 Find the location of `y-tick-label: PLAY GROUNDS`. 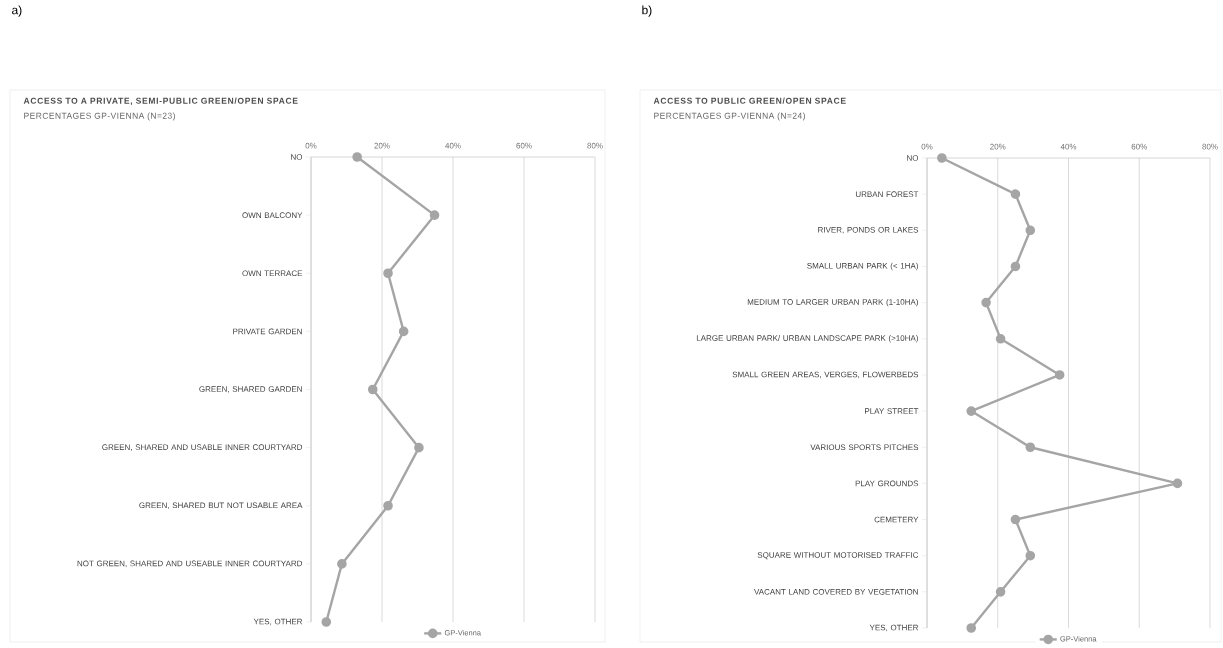

y-tick-label: PLAY GROUNDS is located at coordinates (887, 483).